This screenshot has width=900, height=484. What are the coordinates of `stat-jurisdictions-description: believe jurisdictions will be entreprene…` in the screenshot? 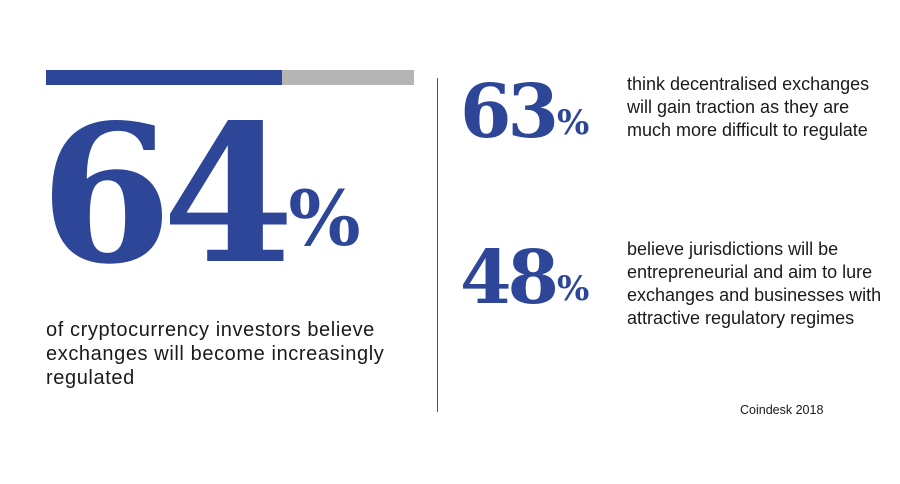 It's located at (754, 283).